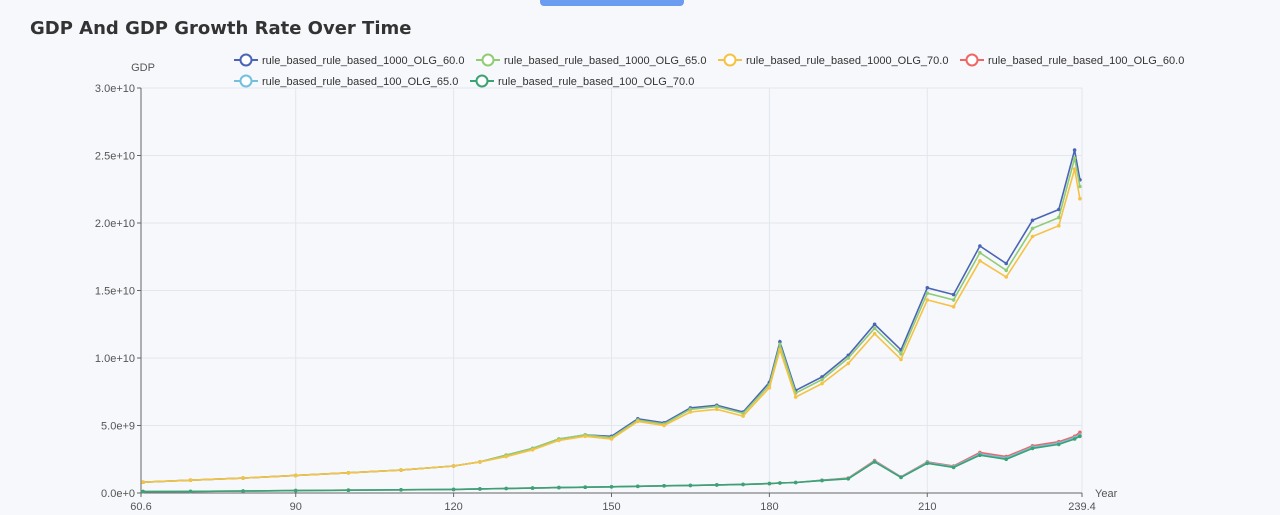 This screenshot has height=515, width=1280. Describe the element at coordinates (346, 81) in the screenshot. I see `legend-item-5: rule_based_rule_based_100_OLG_65.0` at that location.